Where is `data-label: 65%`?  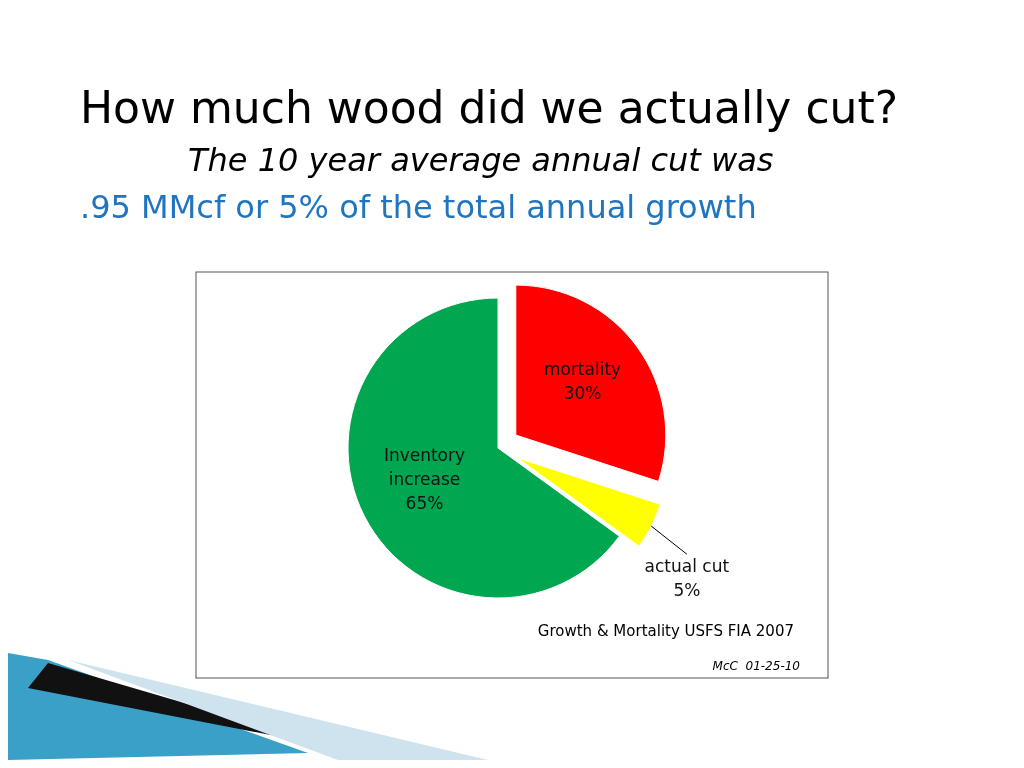 data-label: 65% is located at coordinates (424, 503).